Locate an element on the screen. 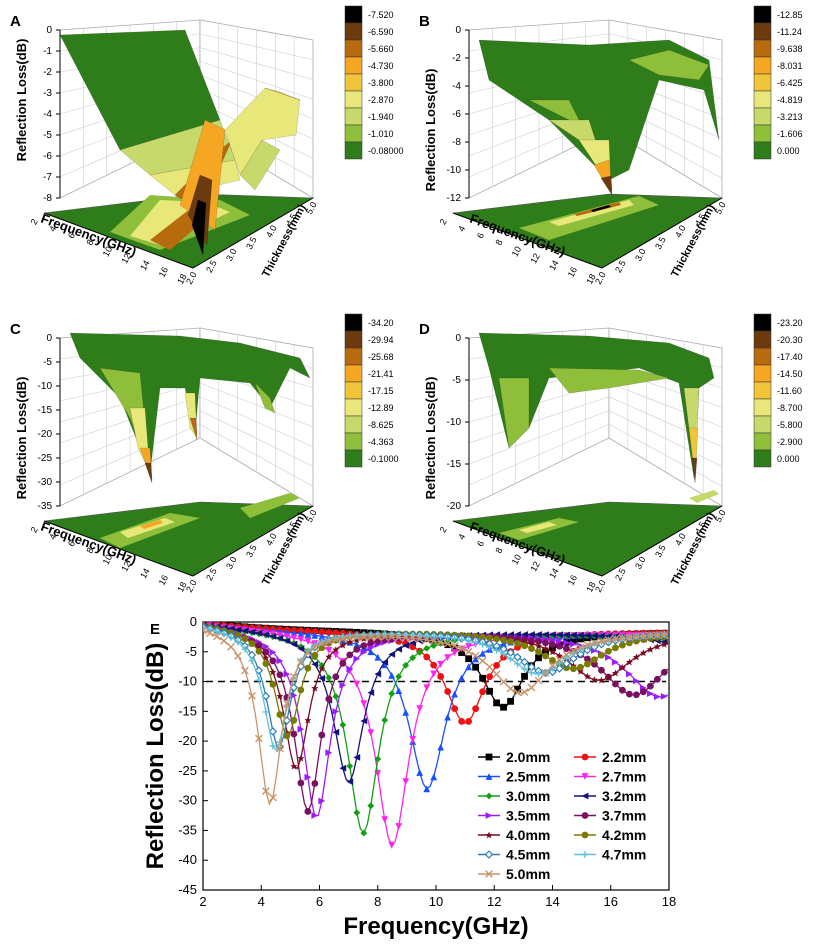 The image size is (822, 949). colorbar-label: -4.363 is located at coordinates (381, 442).